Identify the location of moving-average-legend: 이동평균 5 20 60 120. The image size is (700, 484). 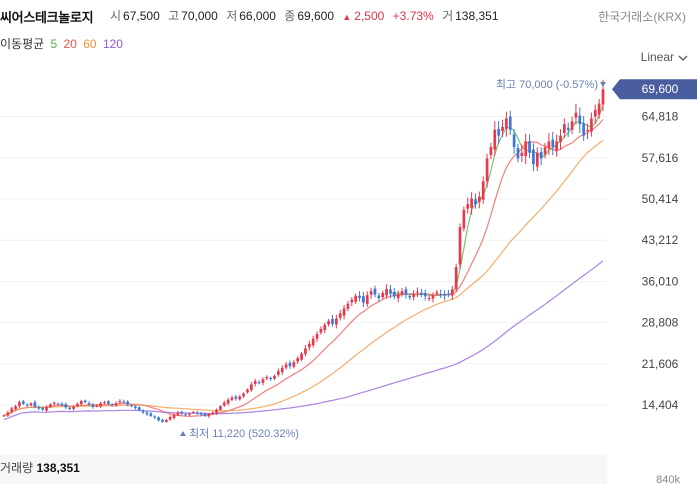
(63, 43).